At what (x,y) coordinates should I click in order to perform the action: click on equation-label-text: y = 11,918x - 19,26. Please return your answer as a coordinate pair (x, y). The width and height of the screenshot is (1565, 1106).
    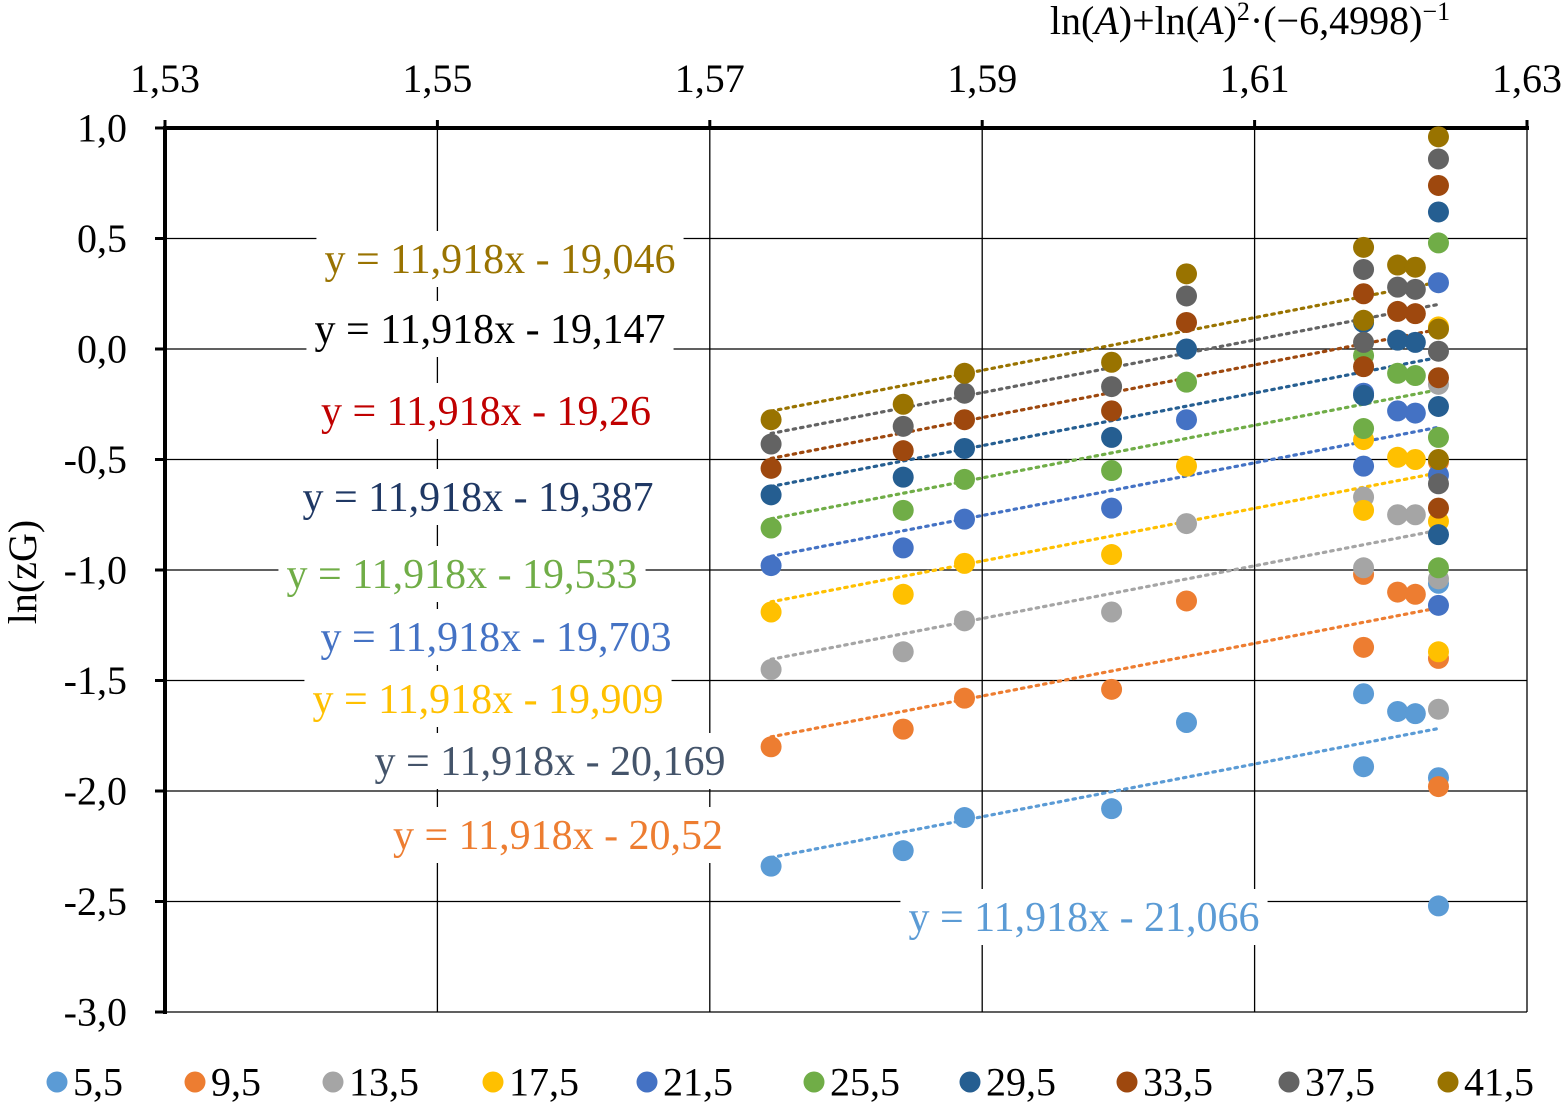
    Looking at the image, I should click on (486, 412).